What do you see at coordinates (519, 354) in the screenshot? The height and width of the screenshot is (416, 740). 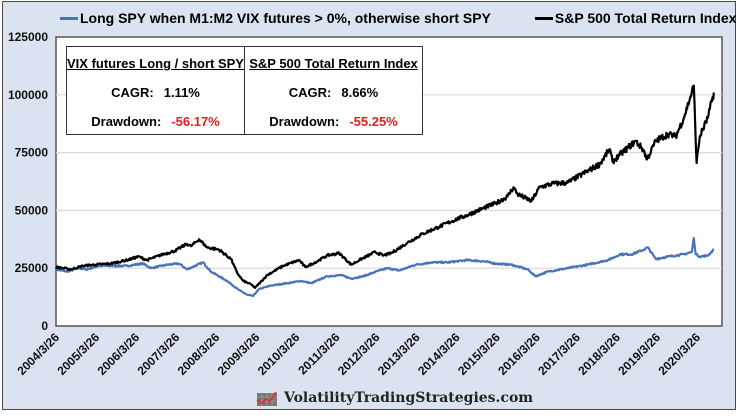 I see `x-tick-label: 2016/3/26` at bounding box center [519, 354].